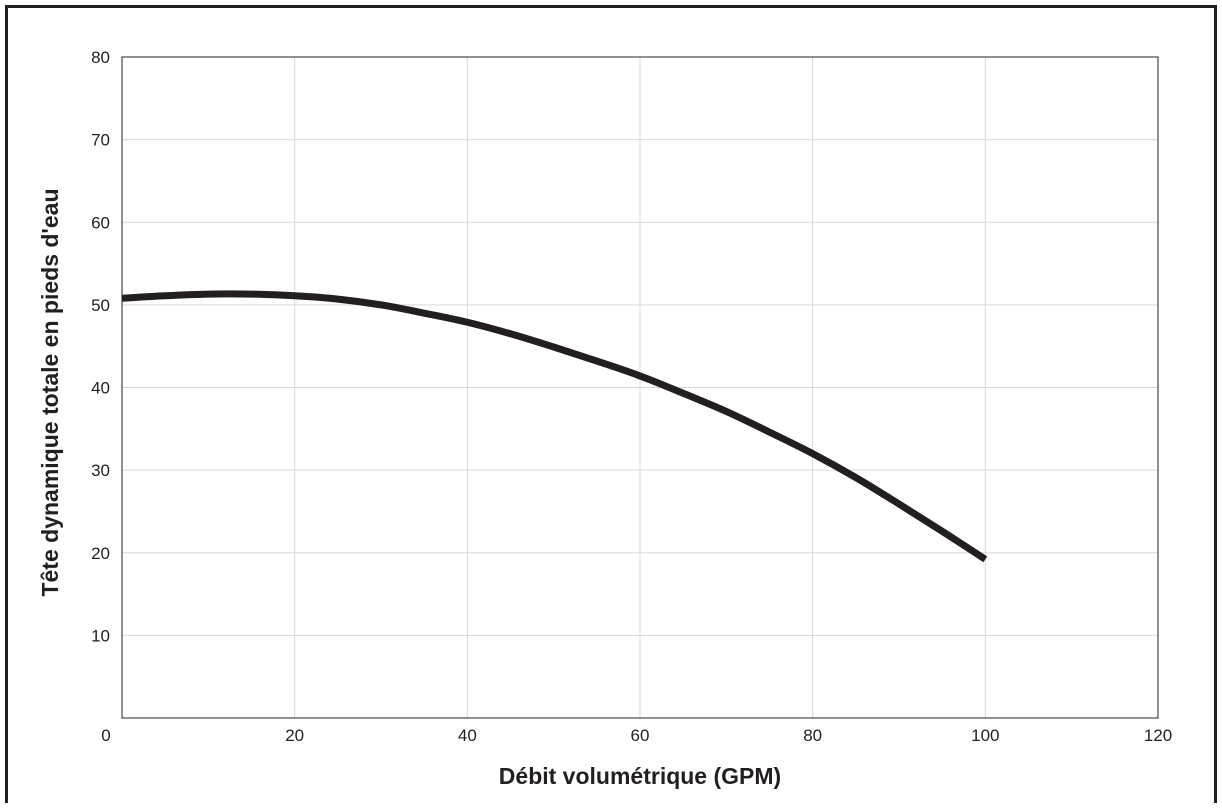 The image size is (1222, 808). What do you see at coordinates (100, 305) in the screenshot?
I see `y-tick-label: 50` at bounding box center [100, 305].